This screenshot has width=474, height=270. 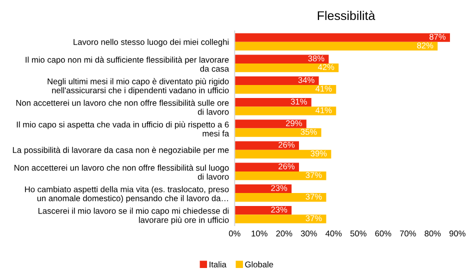 What do you see at coordinates (432, 233) in the screenshot?
I see `x-tick-label: 80%` at bounding box center [432, 233].